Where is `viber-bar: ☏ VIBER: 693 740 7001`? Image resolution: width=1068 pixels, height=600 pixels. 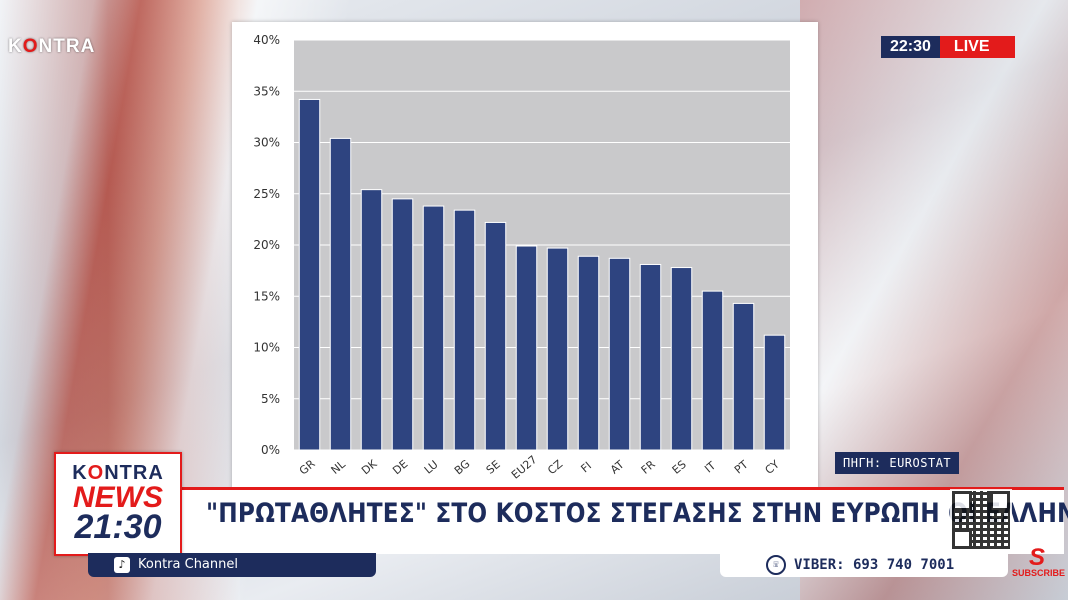 viber-bar: ☏ VIBER: 693 740 7001 is located at coordinates (864, 565).